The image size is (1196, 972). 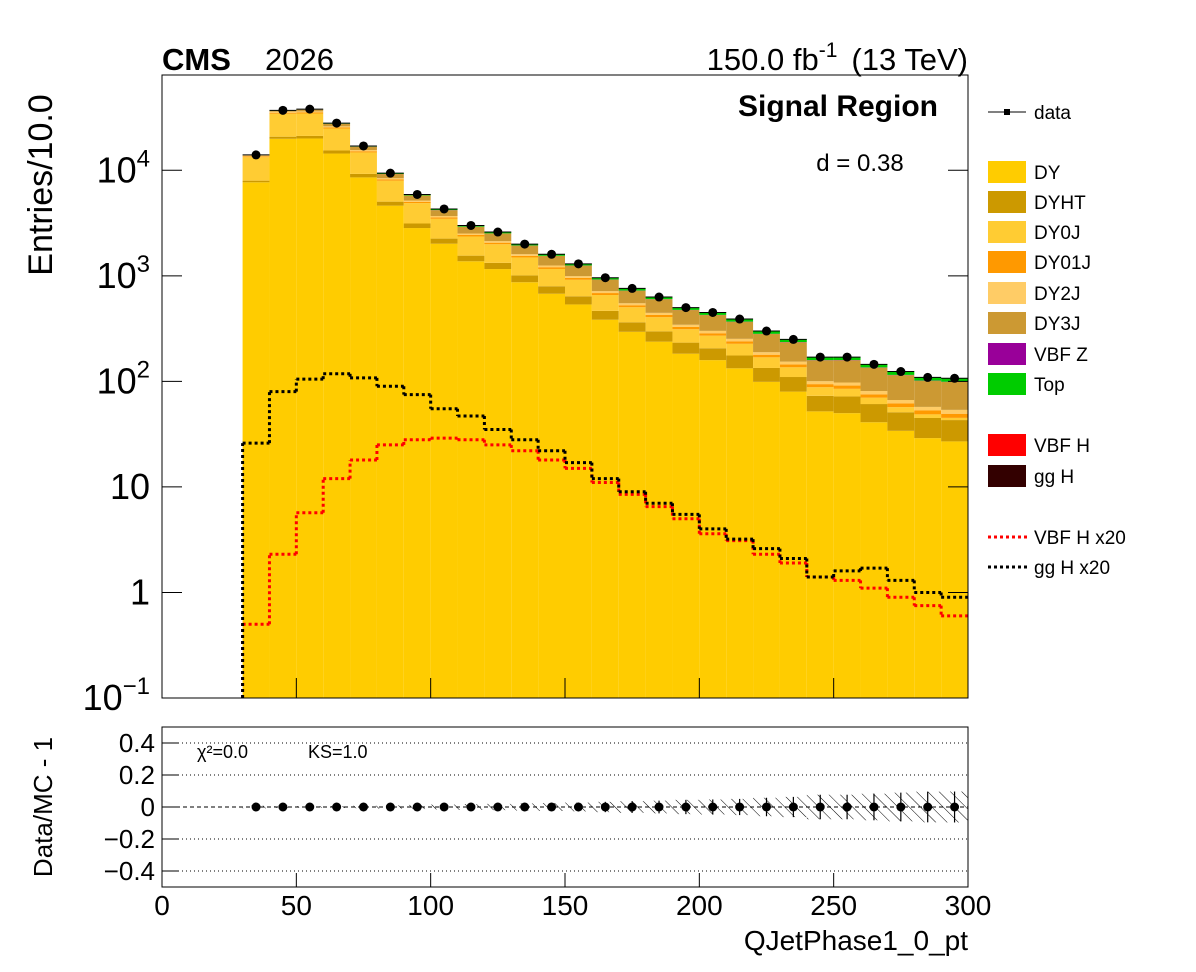 What do you see at coordinates (1060, 203) in the screenshot?
I see `legend-label: DYHT` at bounding box center [1060, 203].